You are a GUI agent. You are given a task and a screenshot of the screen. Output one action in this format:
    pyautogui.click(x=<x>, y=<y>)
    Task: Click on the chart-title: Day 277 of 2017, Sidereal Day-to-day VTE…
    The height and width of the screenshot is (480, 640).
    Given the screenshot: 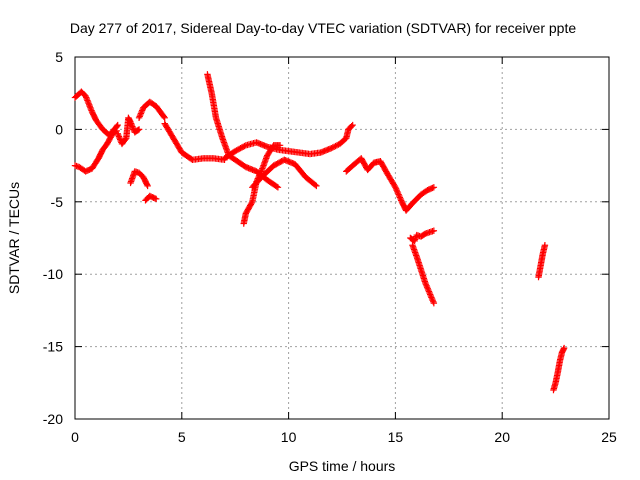 What is the action you would take?
    pyautogui.click(x=323, y=28)
    